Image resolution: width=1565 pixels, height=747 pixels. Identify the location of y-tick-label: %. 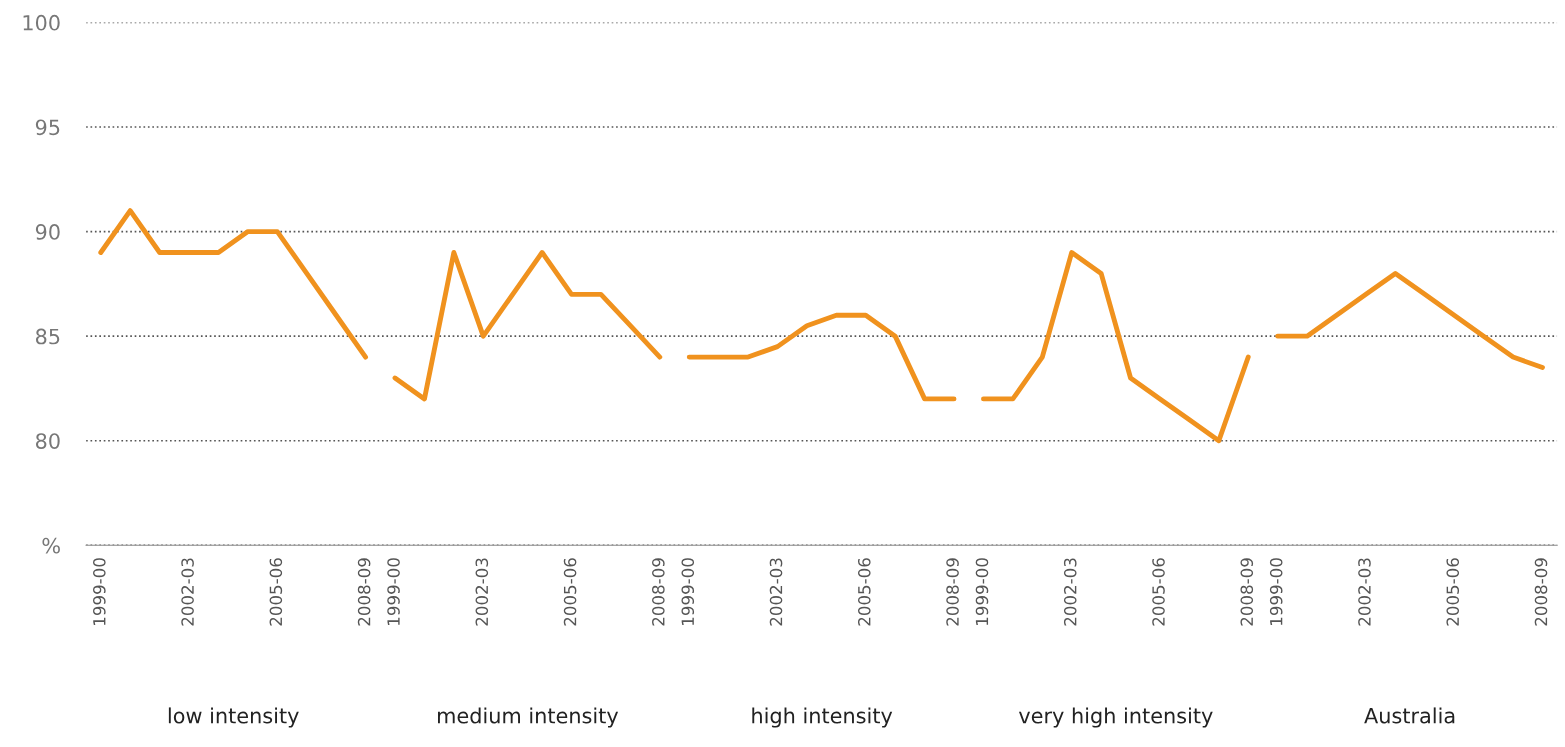
(51, 545).